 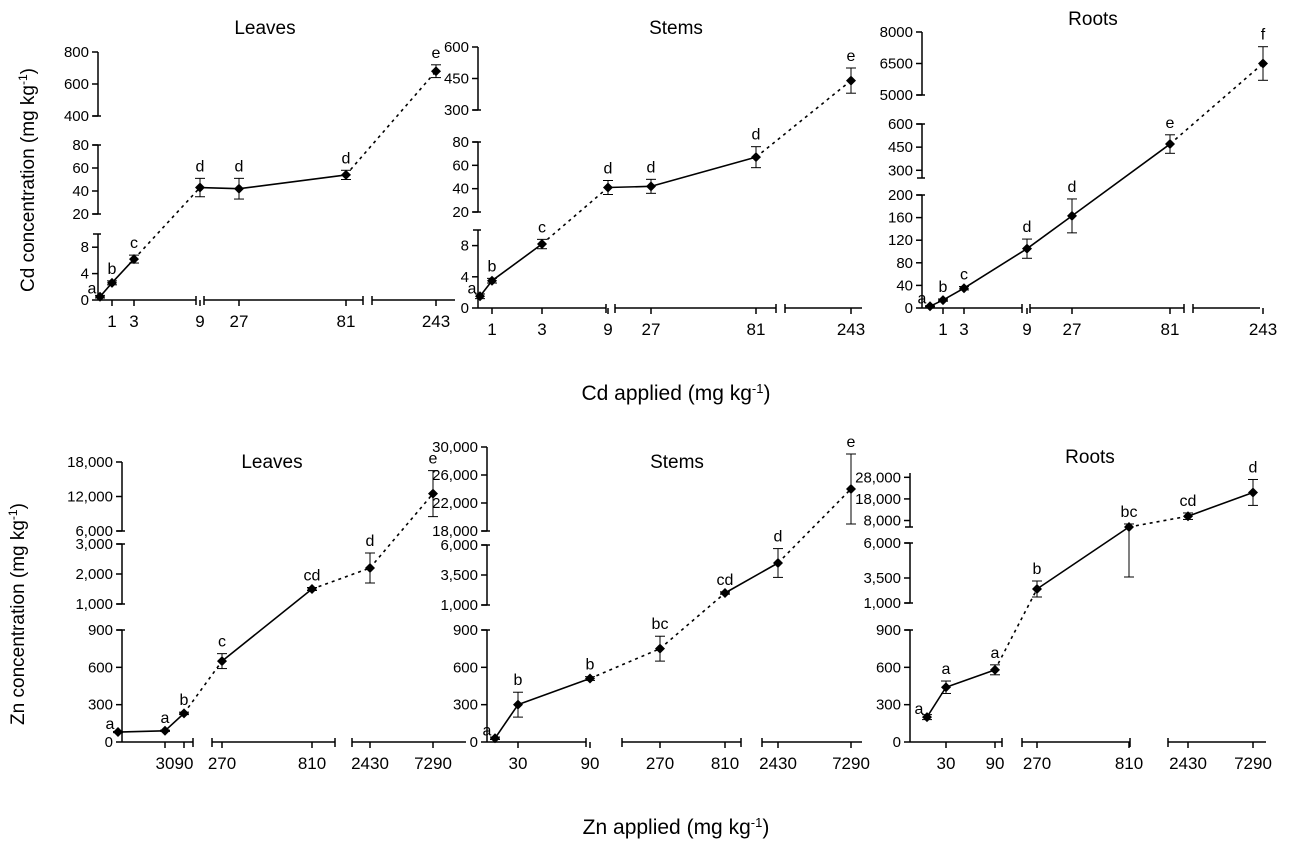 What do you see at coordinates (896, 95) in the screenshot?
I see `y-tick-label: 5000` at bounding box center [896, 95].